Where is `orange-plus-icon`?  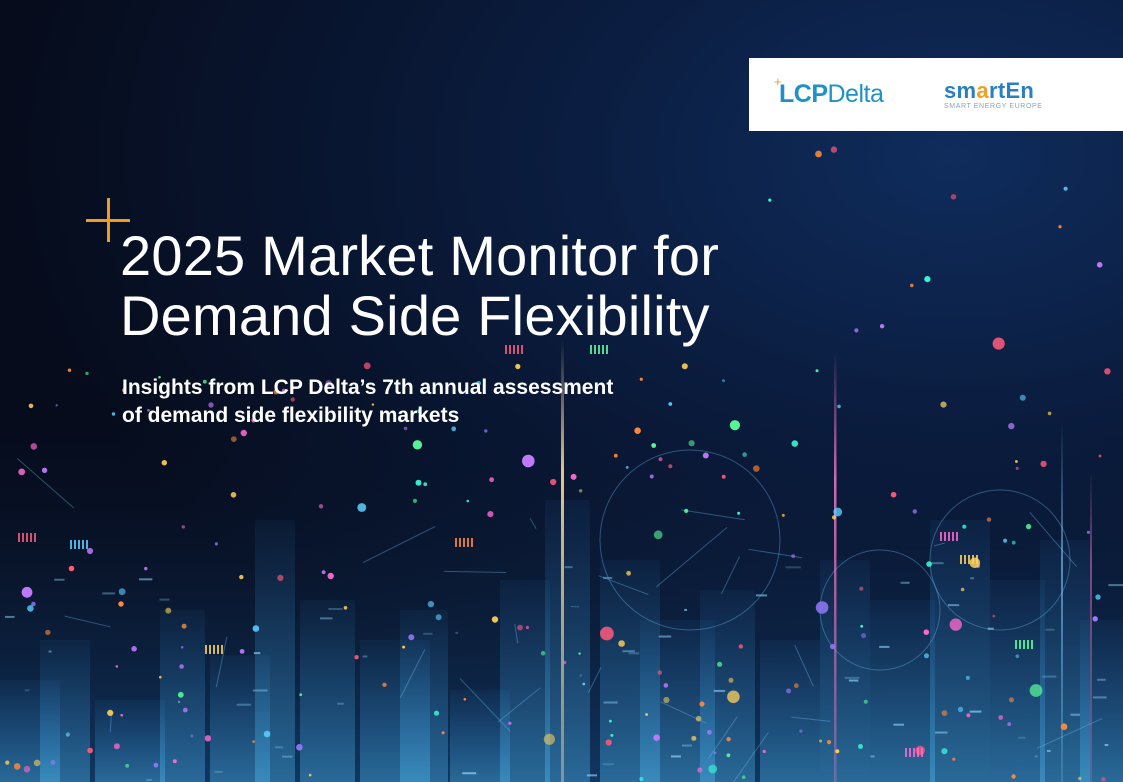 orange-plus-icon is located at coordinates (108, 220).